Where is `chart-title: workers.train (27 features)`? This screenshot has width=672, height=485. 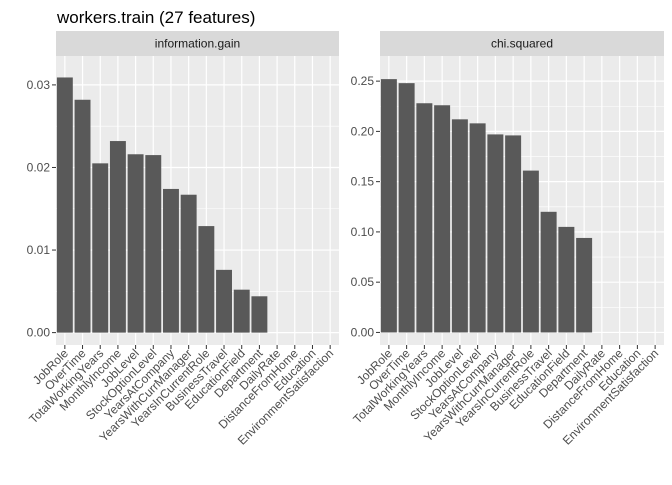
chart-title: workers.train (27 features) is located at coordinates (155, 17).